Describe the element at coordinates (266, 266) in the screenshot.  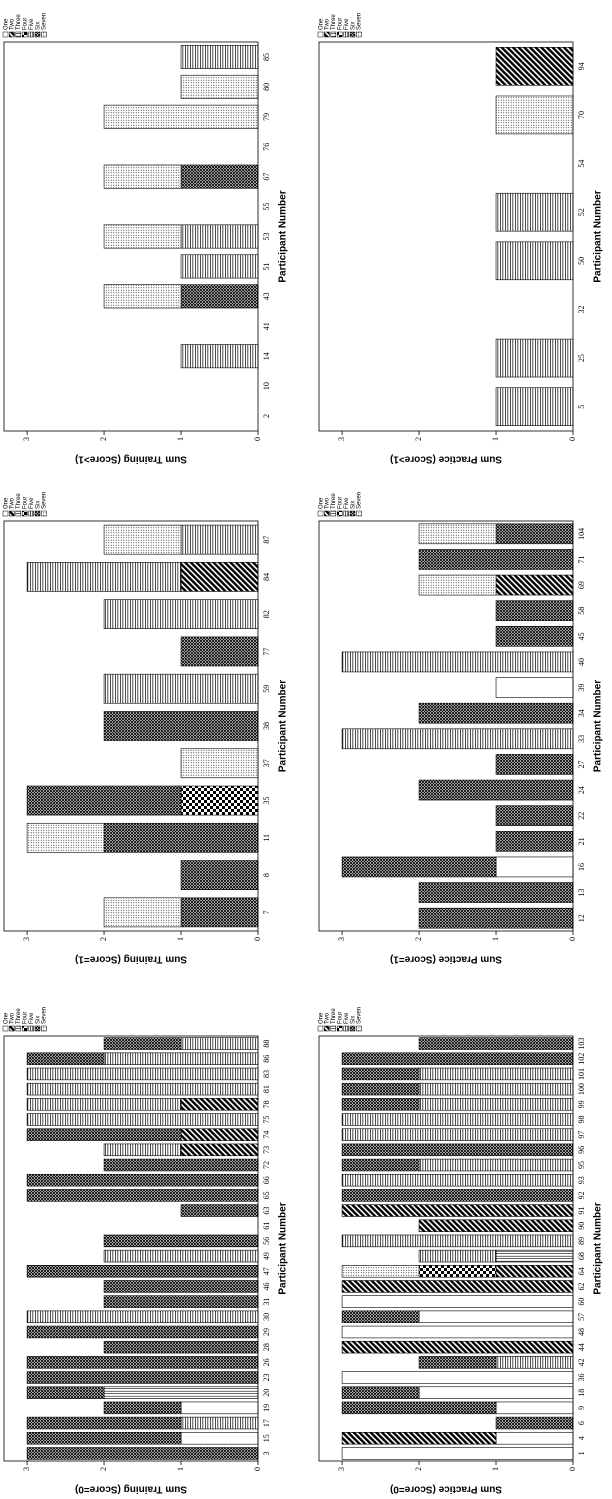
I see `x-tick-label: 51` at that location.